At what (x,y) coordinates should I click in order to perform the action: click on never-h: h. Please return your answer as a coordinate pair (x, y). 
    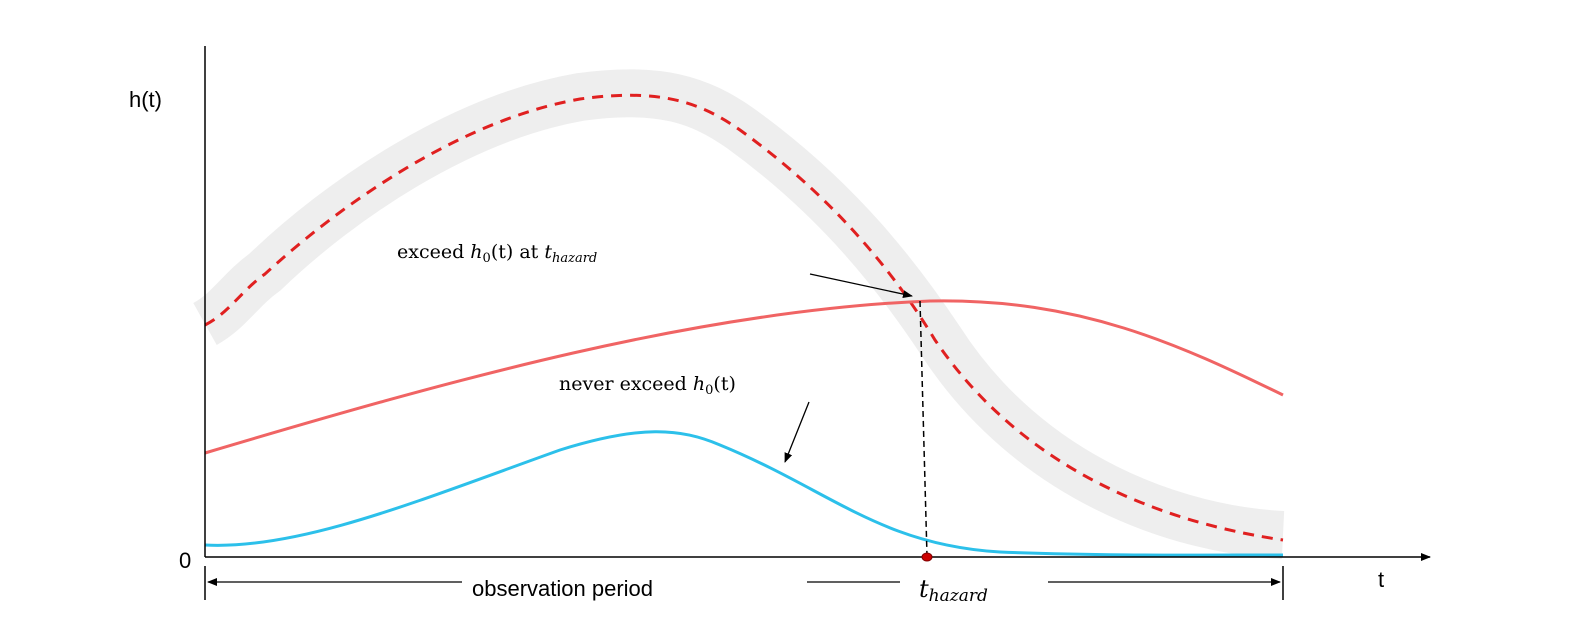
    Looking at the image, I should click on (699, 384).